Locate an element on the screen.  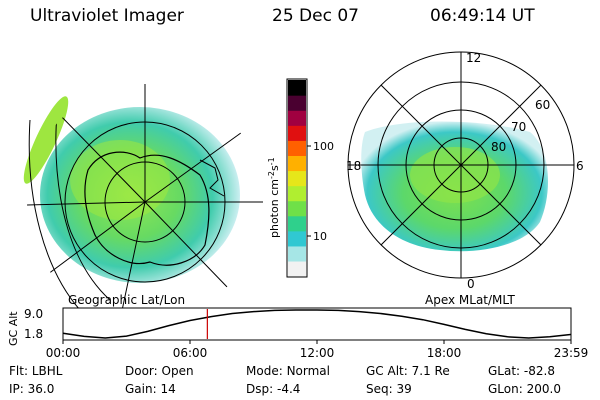
unit-base: photon cm is located at coordinates (274, 208).